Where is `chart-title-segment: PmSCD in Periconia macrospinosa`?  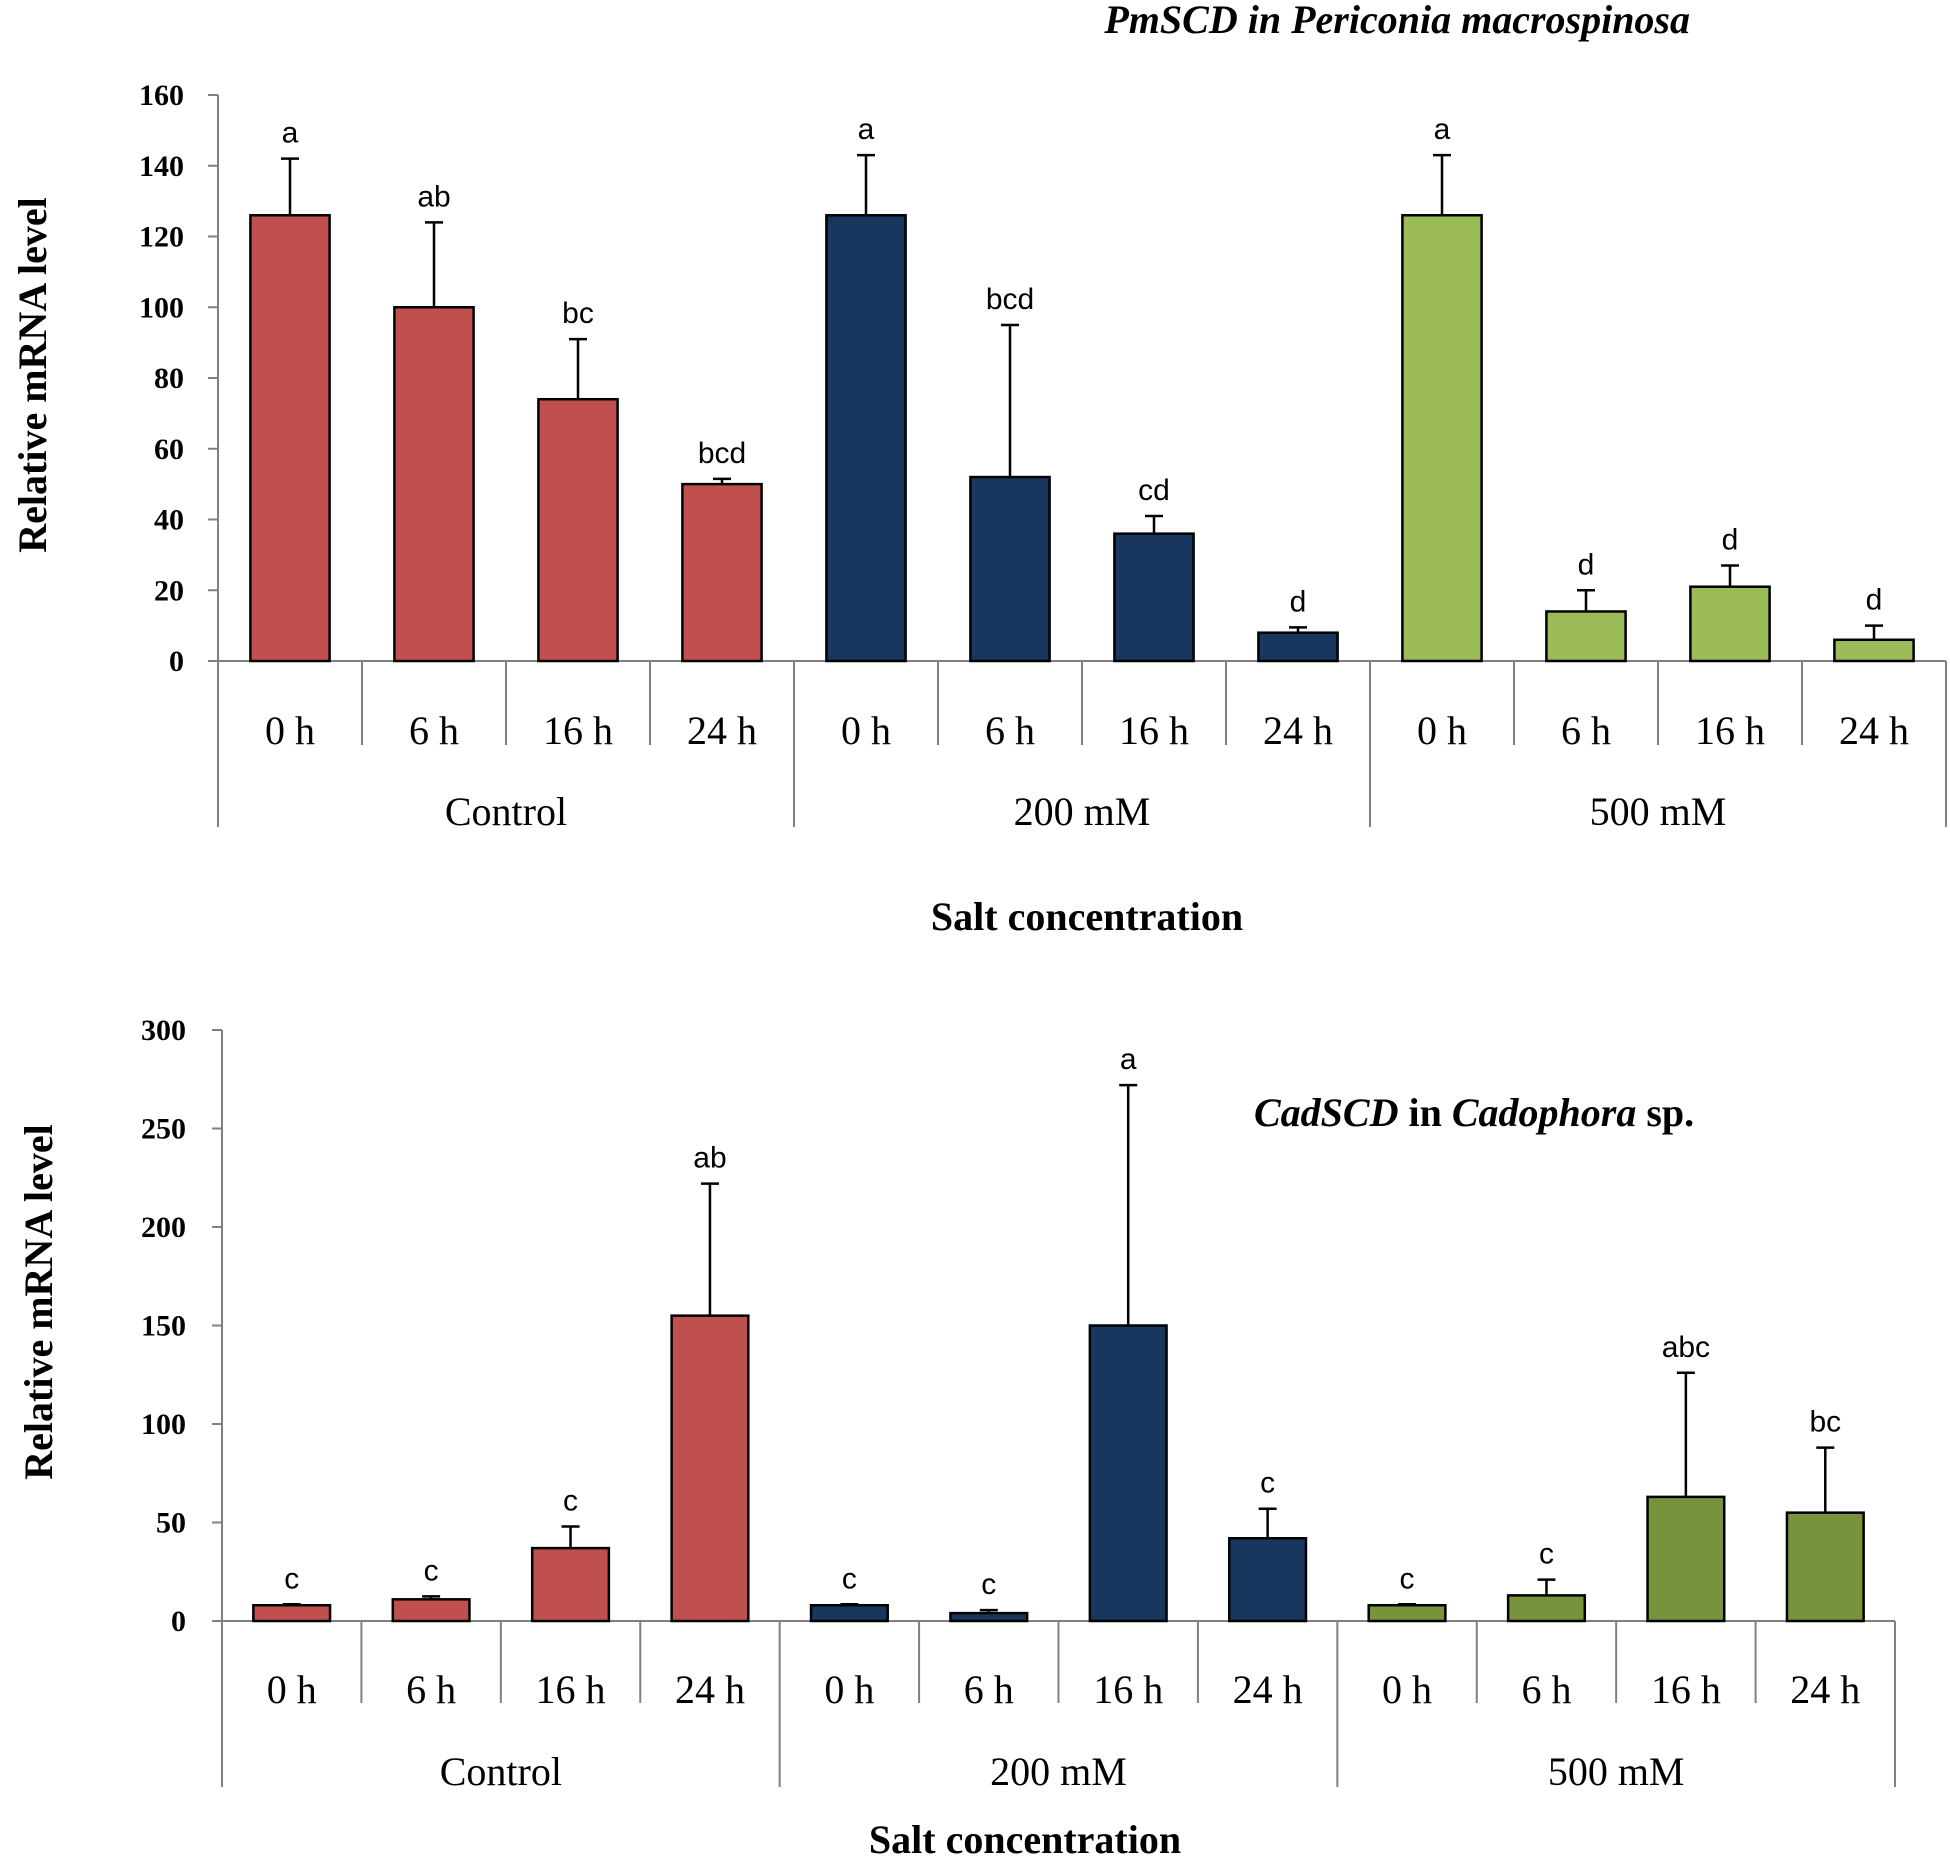
chart-title-segment: PmSCD in Periconia macrospinosa is located at coordinates (1396, 21).